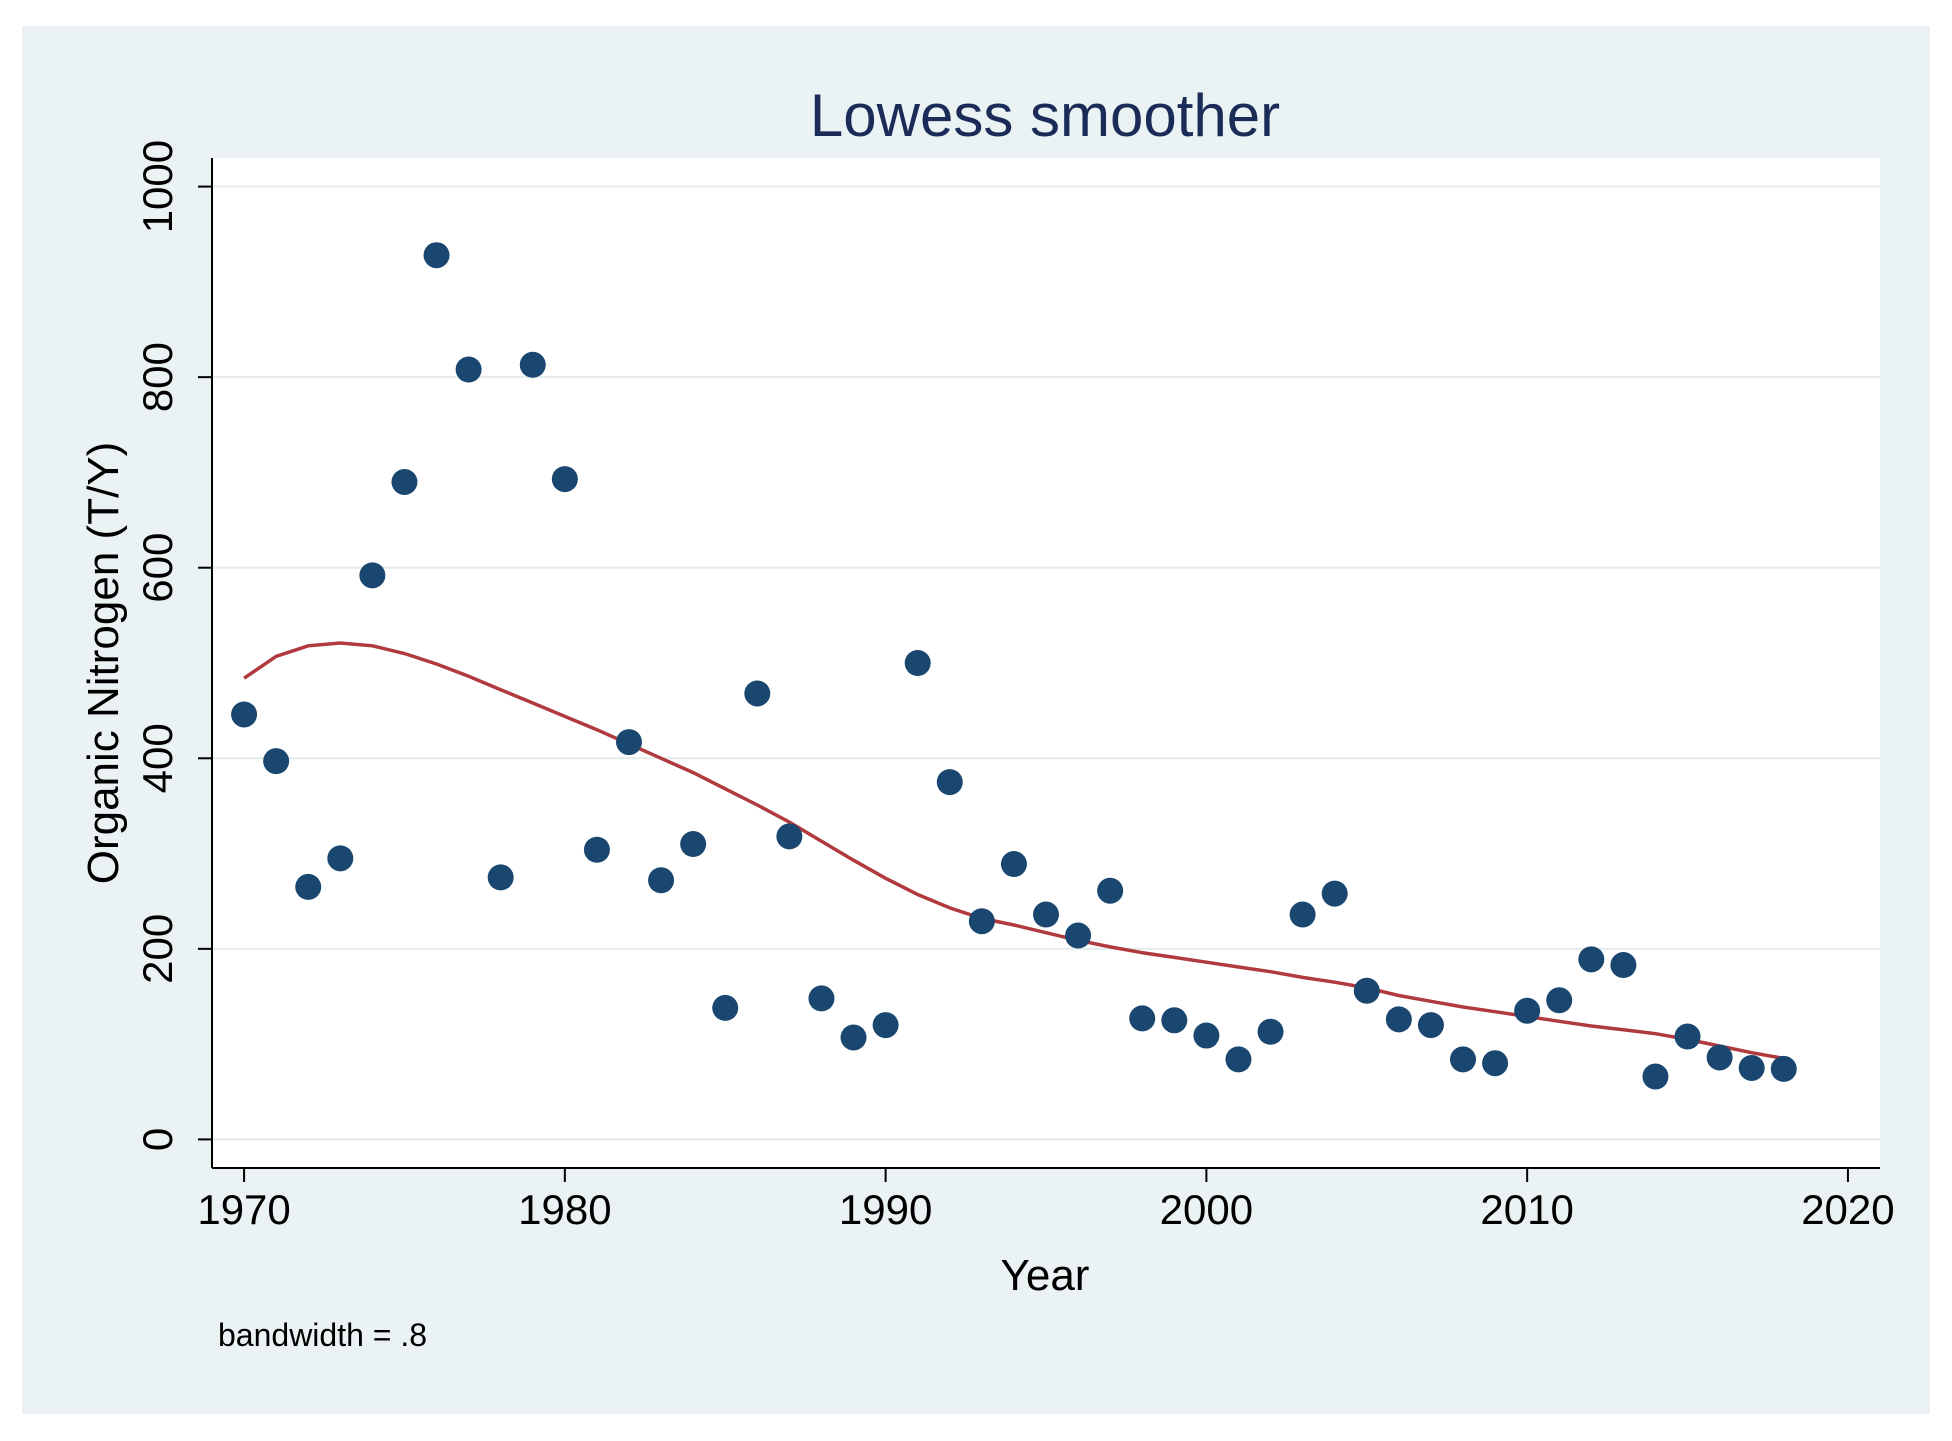  I want to click on y-tick-label: 800, so click(157, 377).